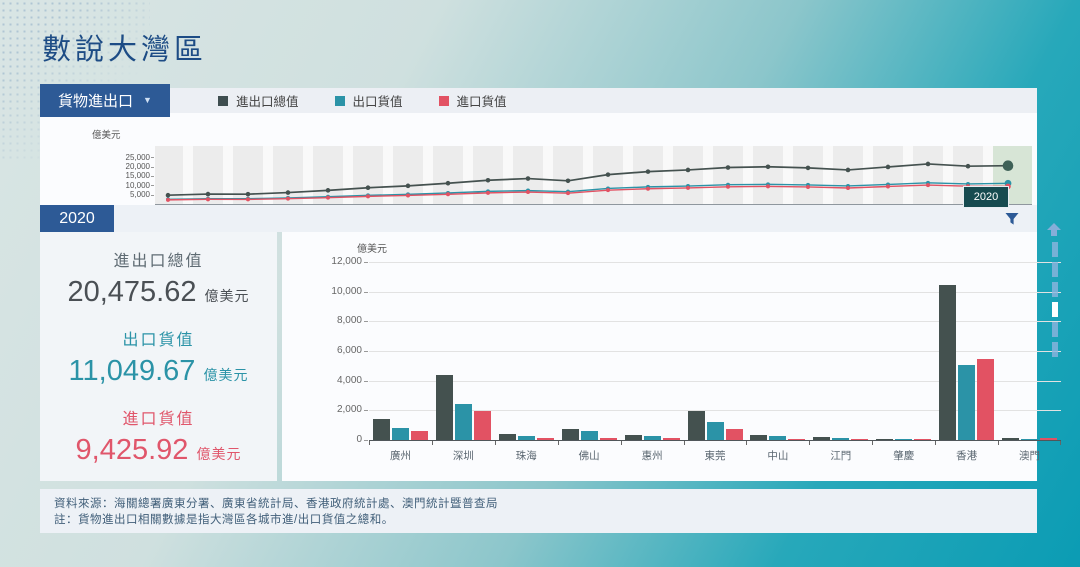 This screenshot has height=567, width=1080. I want to click on bar-珠海-1, so click(526, 438).